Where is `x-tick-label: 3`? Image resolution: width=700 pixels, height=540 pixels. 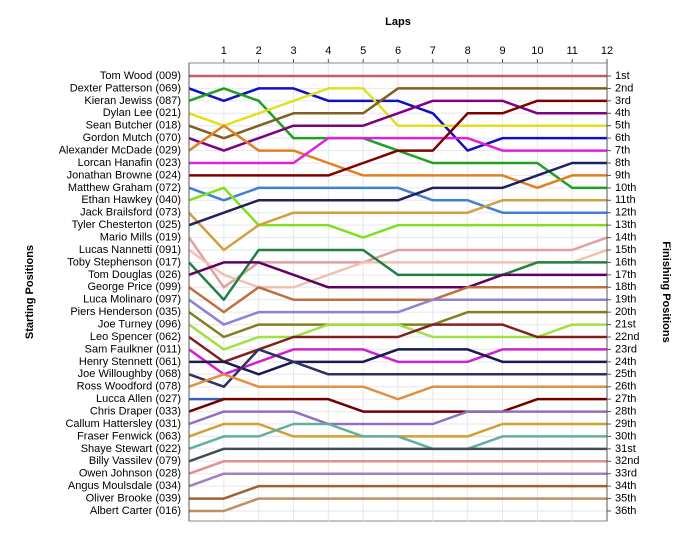
x-tick-label: 3 is located at coordinates (293, 51).